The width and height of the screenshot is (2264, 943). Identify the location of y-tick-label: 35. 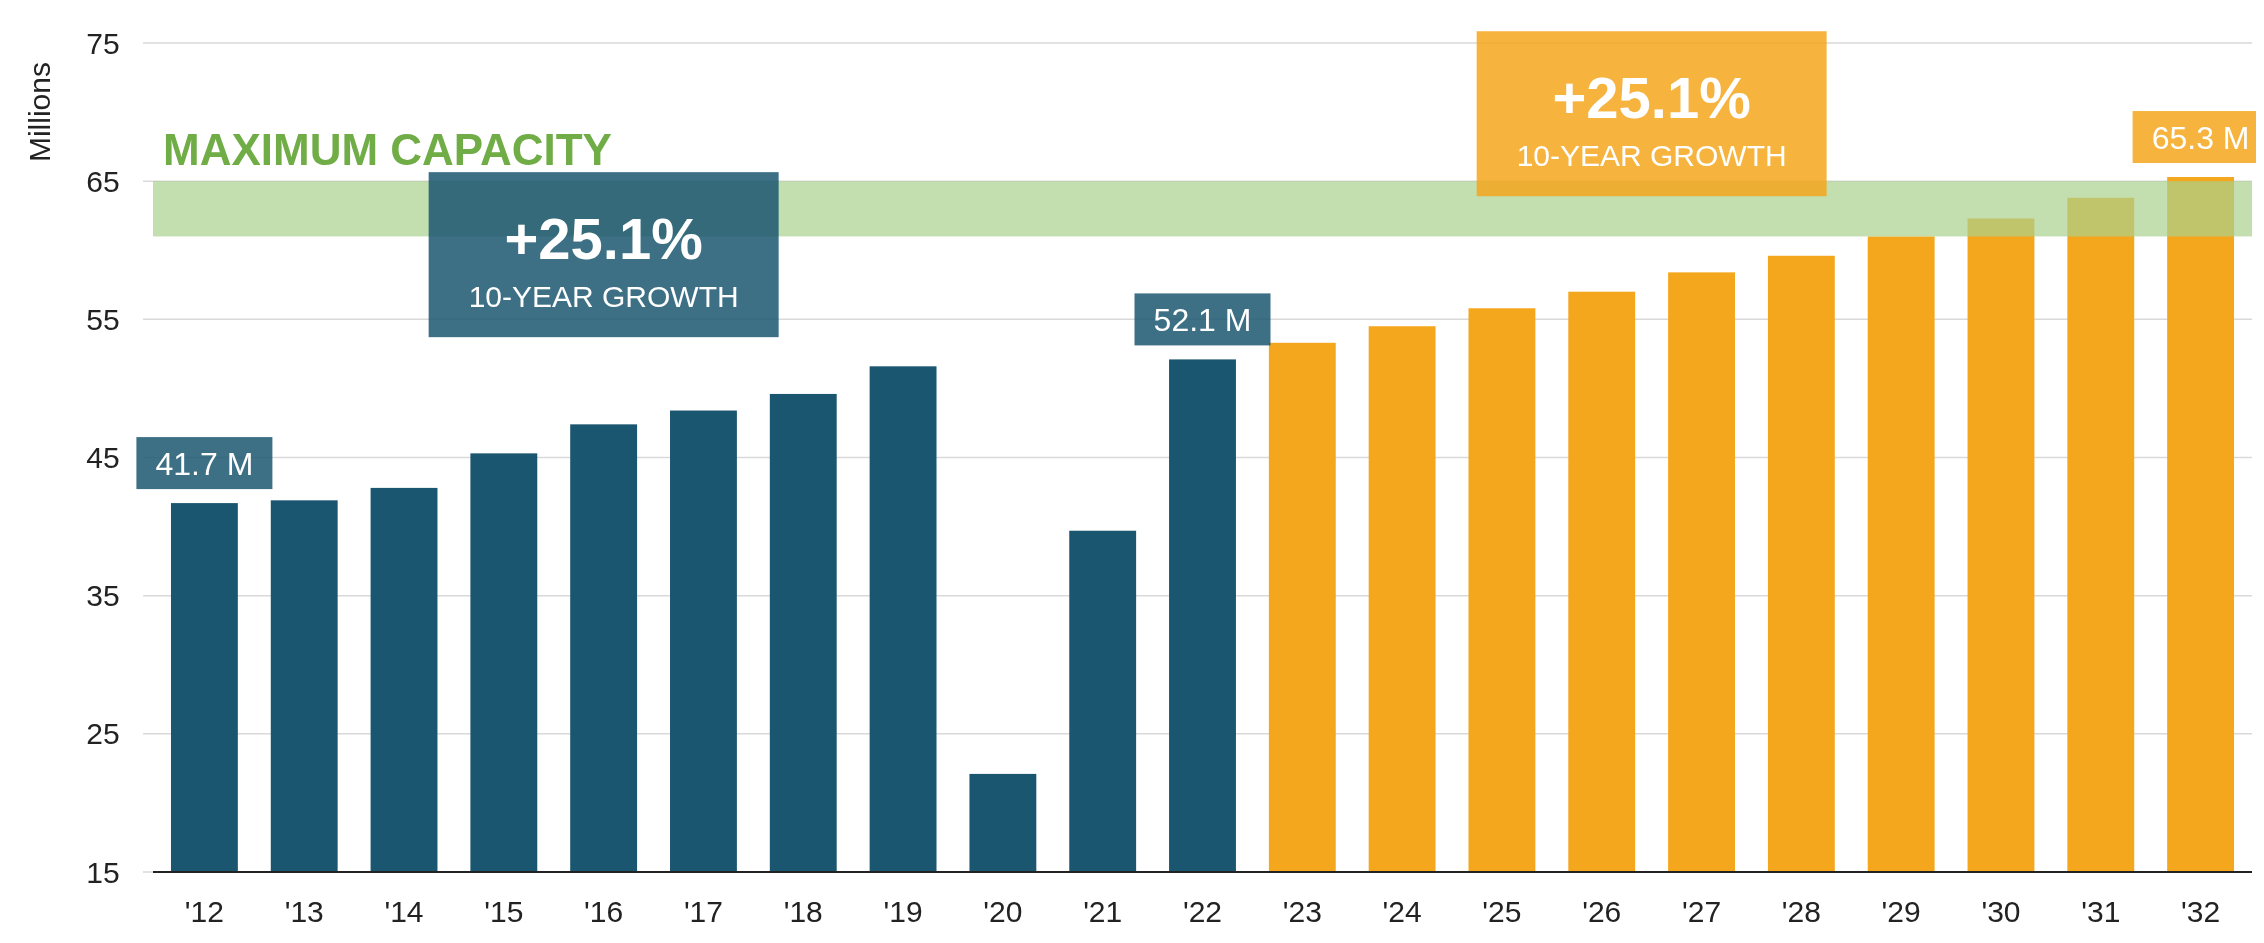
(103, 596).